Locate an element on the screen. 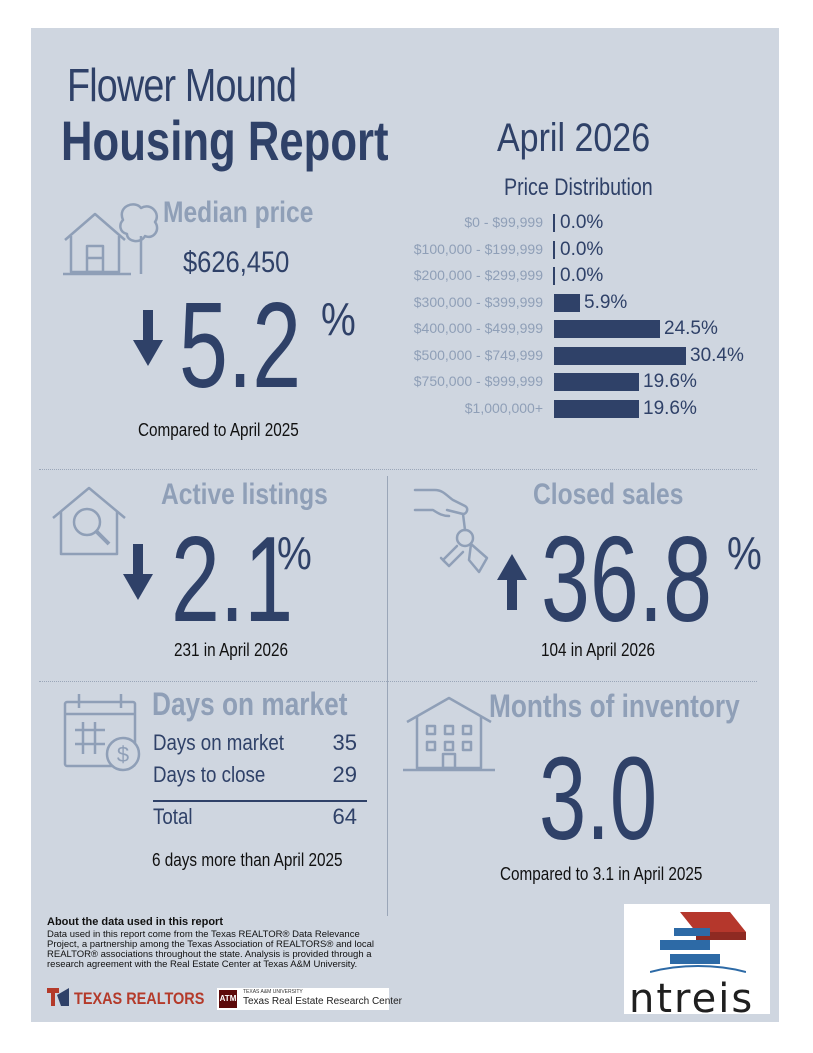 This screenshot has width=813, height=1053. active-listings-change: 2.1 is located at coordinates (232, 579).